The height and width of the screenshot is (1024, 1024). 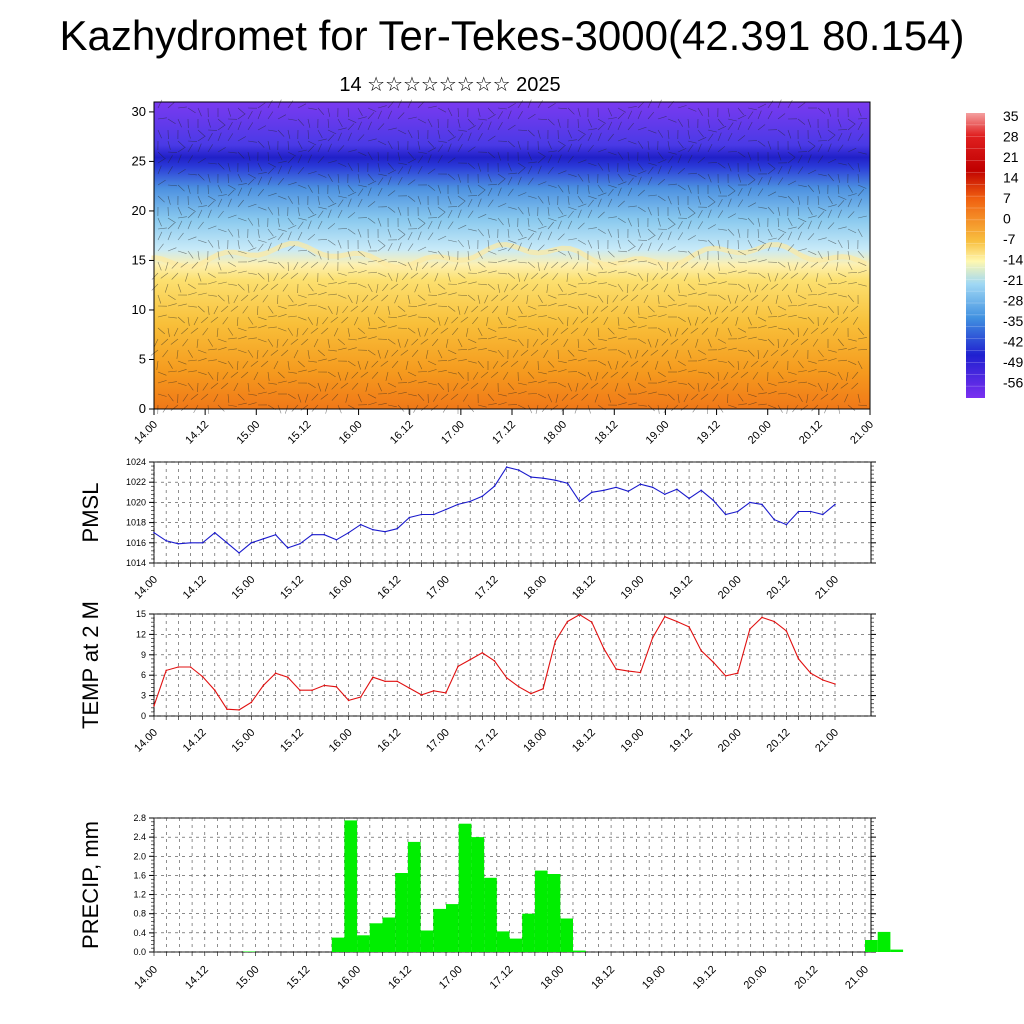 I want to click on colorbar-label: 35, so click(x=1011, y=116).